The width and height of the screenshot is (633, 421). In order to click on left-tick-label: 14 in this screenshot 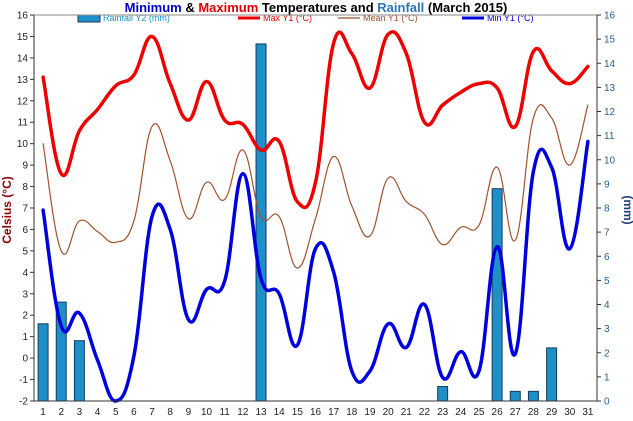, I will do `click(23, 58)`.